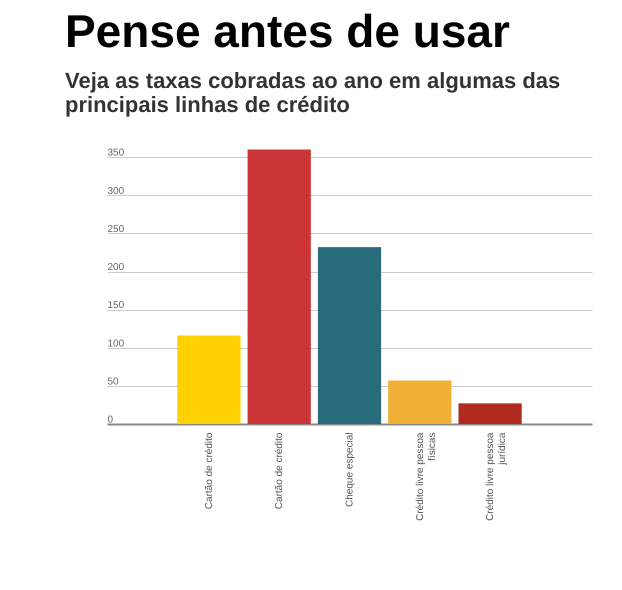 This screenshot has height=590, width=622. Describe the element at coordinates (116, 153) in the screenshot. I see `y-tick-label: 350` at that location.